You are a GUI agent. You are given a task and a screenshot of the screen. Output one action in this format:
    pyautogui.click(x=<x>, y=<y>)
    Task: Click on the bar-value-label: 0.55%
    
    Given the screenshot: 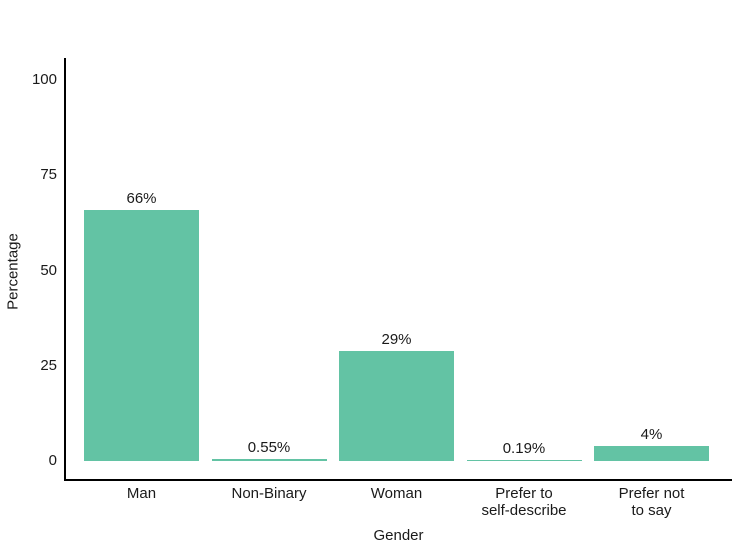 What is the action you would take?
    pyautogui.click(x=269, y=447)
    